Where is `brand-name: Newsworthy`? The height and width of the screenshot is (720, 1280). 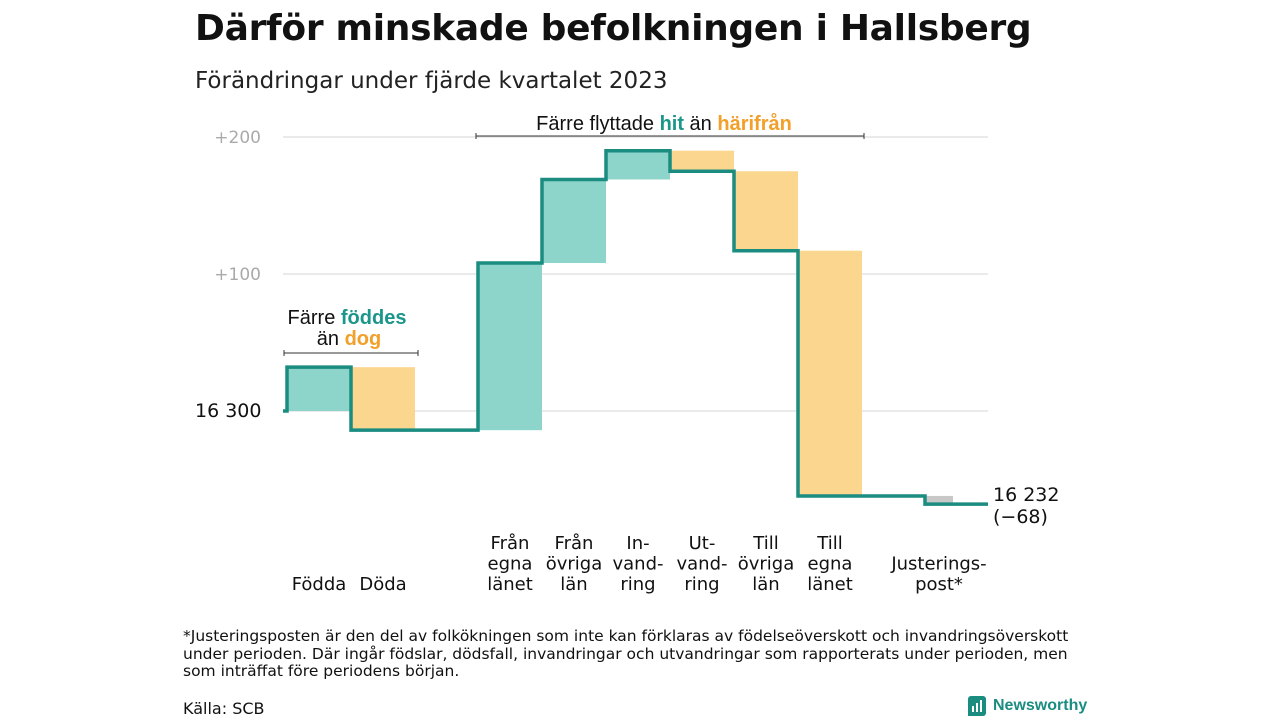 brand-name: Newsworthy is located at coordinates (1040, 705).